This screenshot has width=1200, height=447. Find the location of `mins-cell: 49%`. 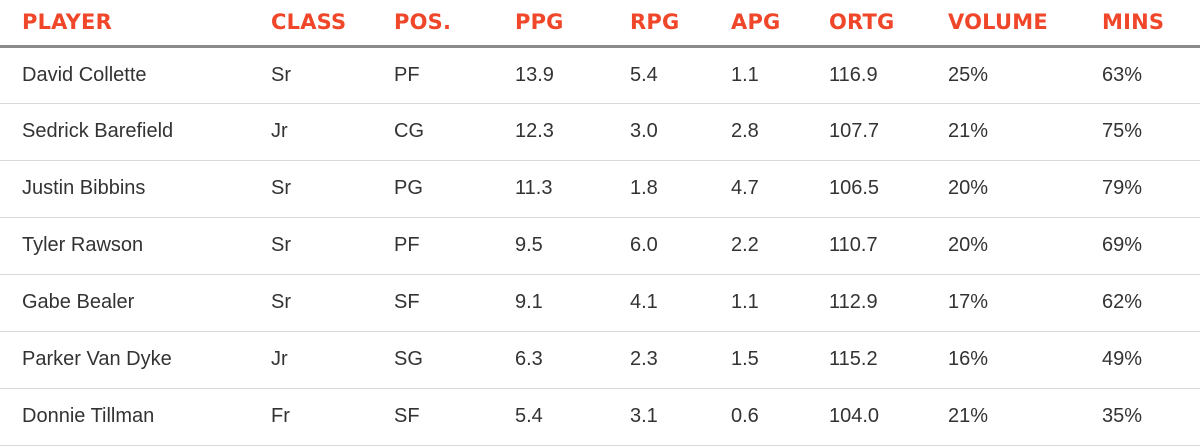

mins-cell: 49% is located at coordinates (1144, 360).